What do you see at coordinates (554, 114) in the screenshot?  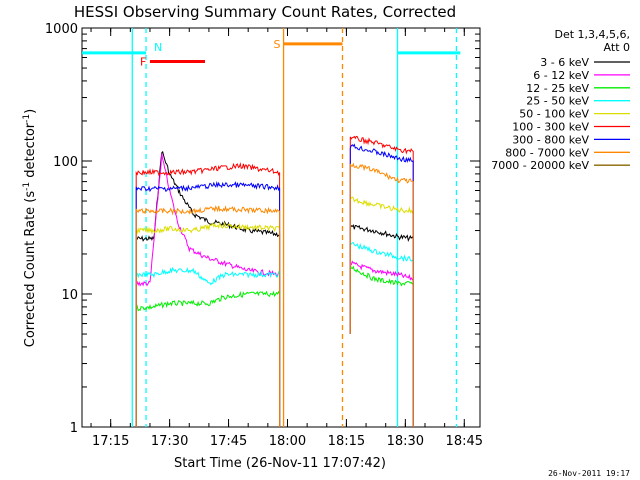 I see `legend-label-4: 50 - 100 keV` at bounding box center [554, 114].